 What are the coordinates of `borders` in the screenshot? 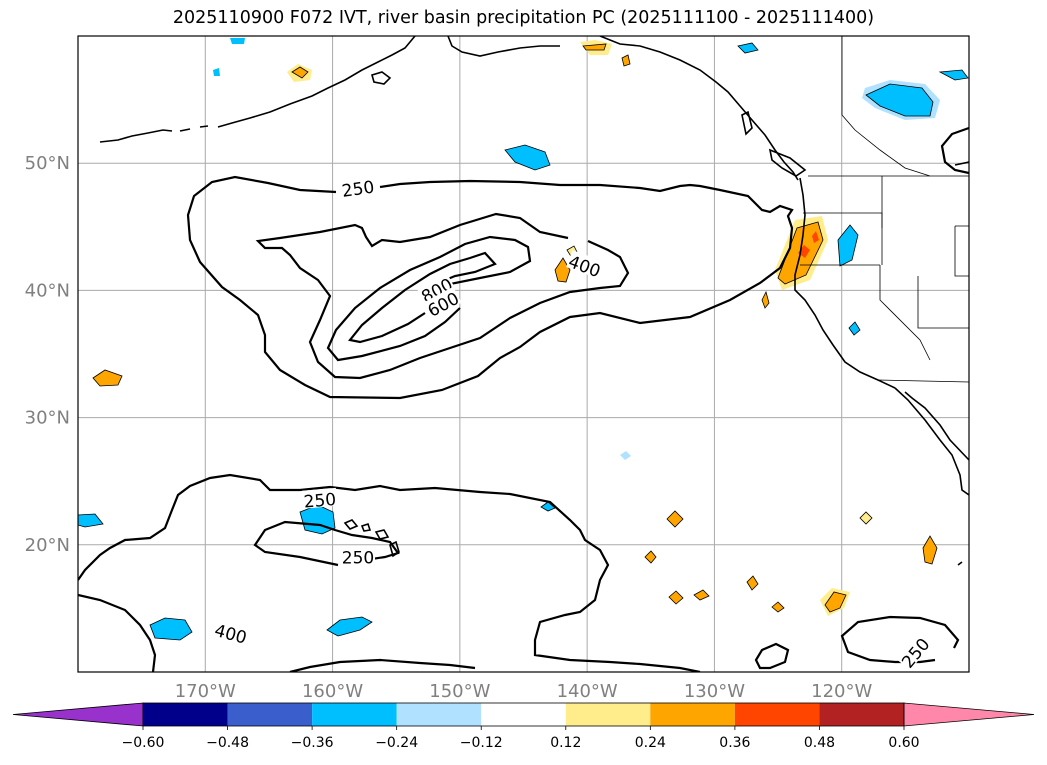 It's located at (884, 209).